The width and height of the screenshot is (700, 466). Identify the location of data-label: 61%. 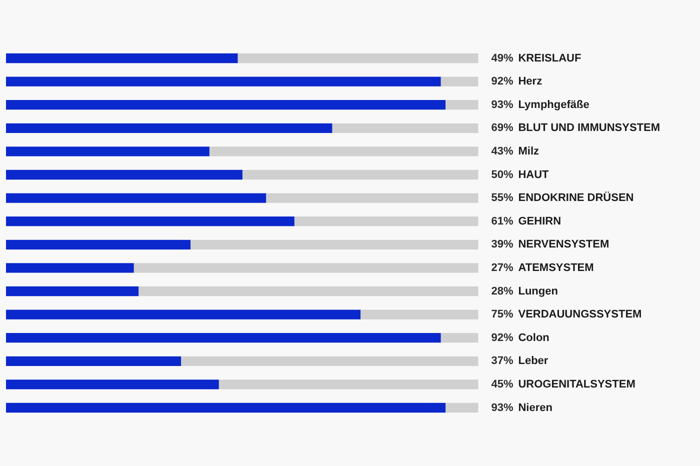
(502, 221).